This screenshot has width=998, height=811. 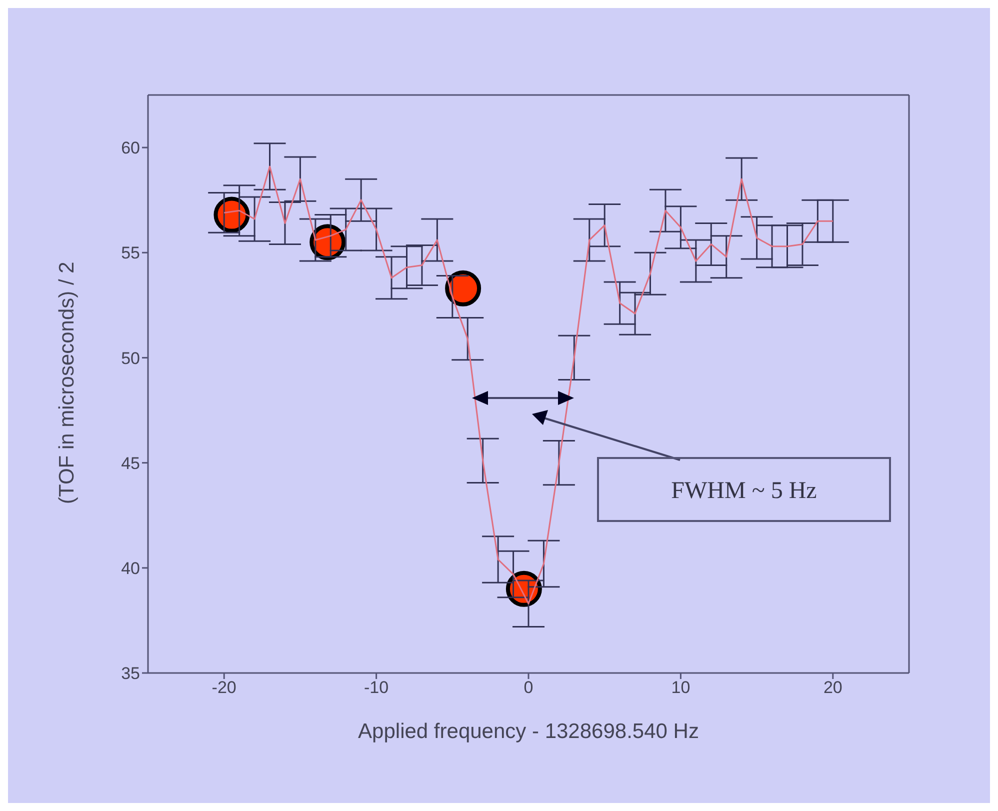 I want to click on y-tick-label: 55, so click(x=130, y=253).